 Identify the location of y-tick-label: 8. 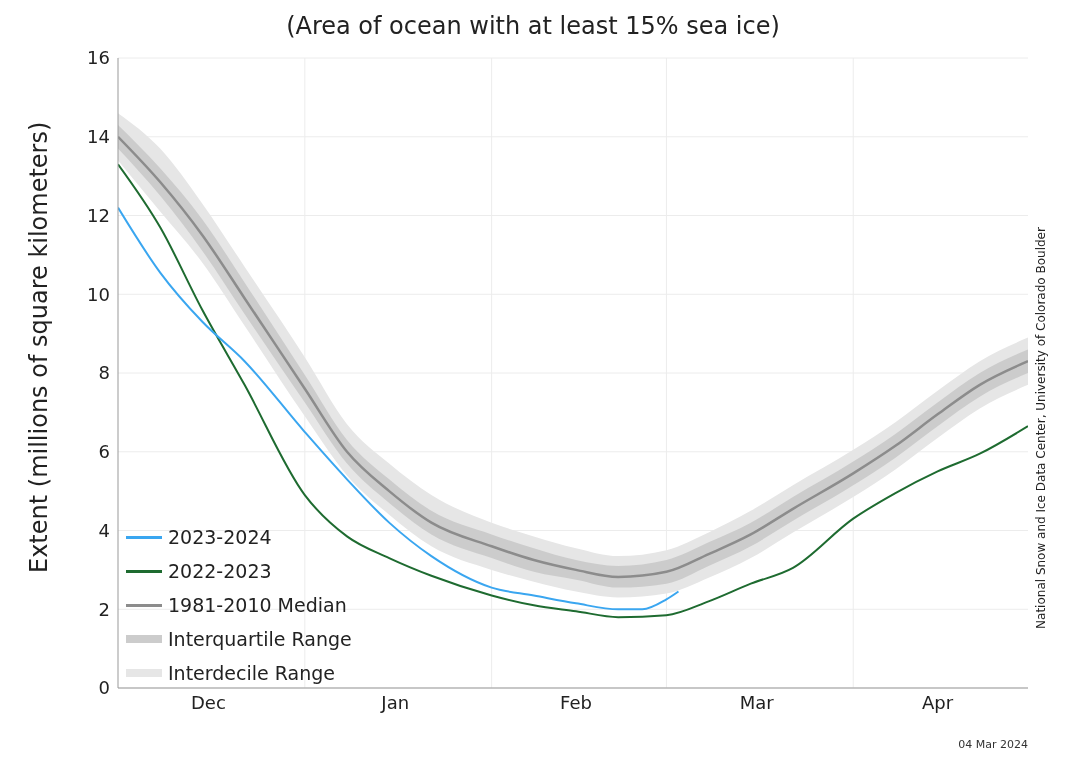
(104, 373).